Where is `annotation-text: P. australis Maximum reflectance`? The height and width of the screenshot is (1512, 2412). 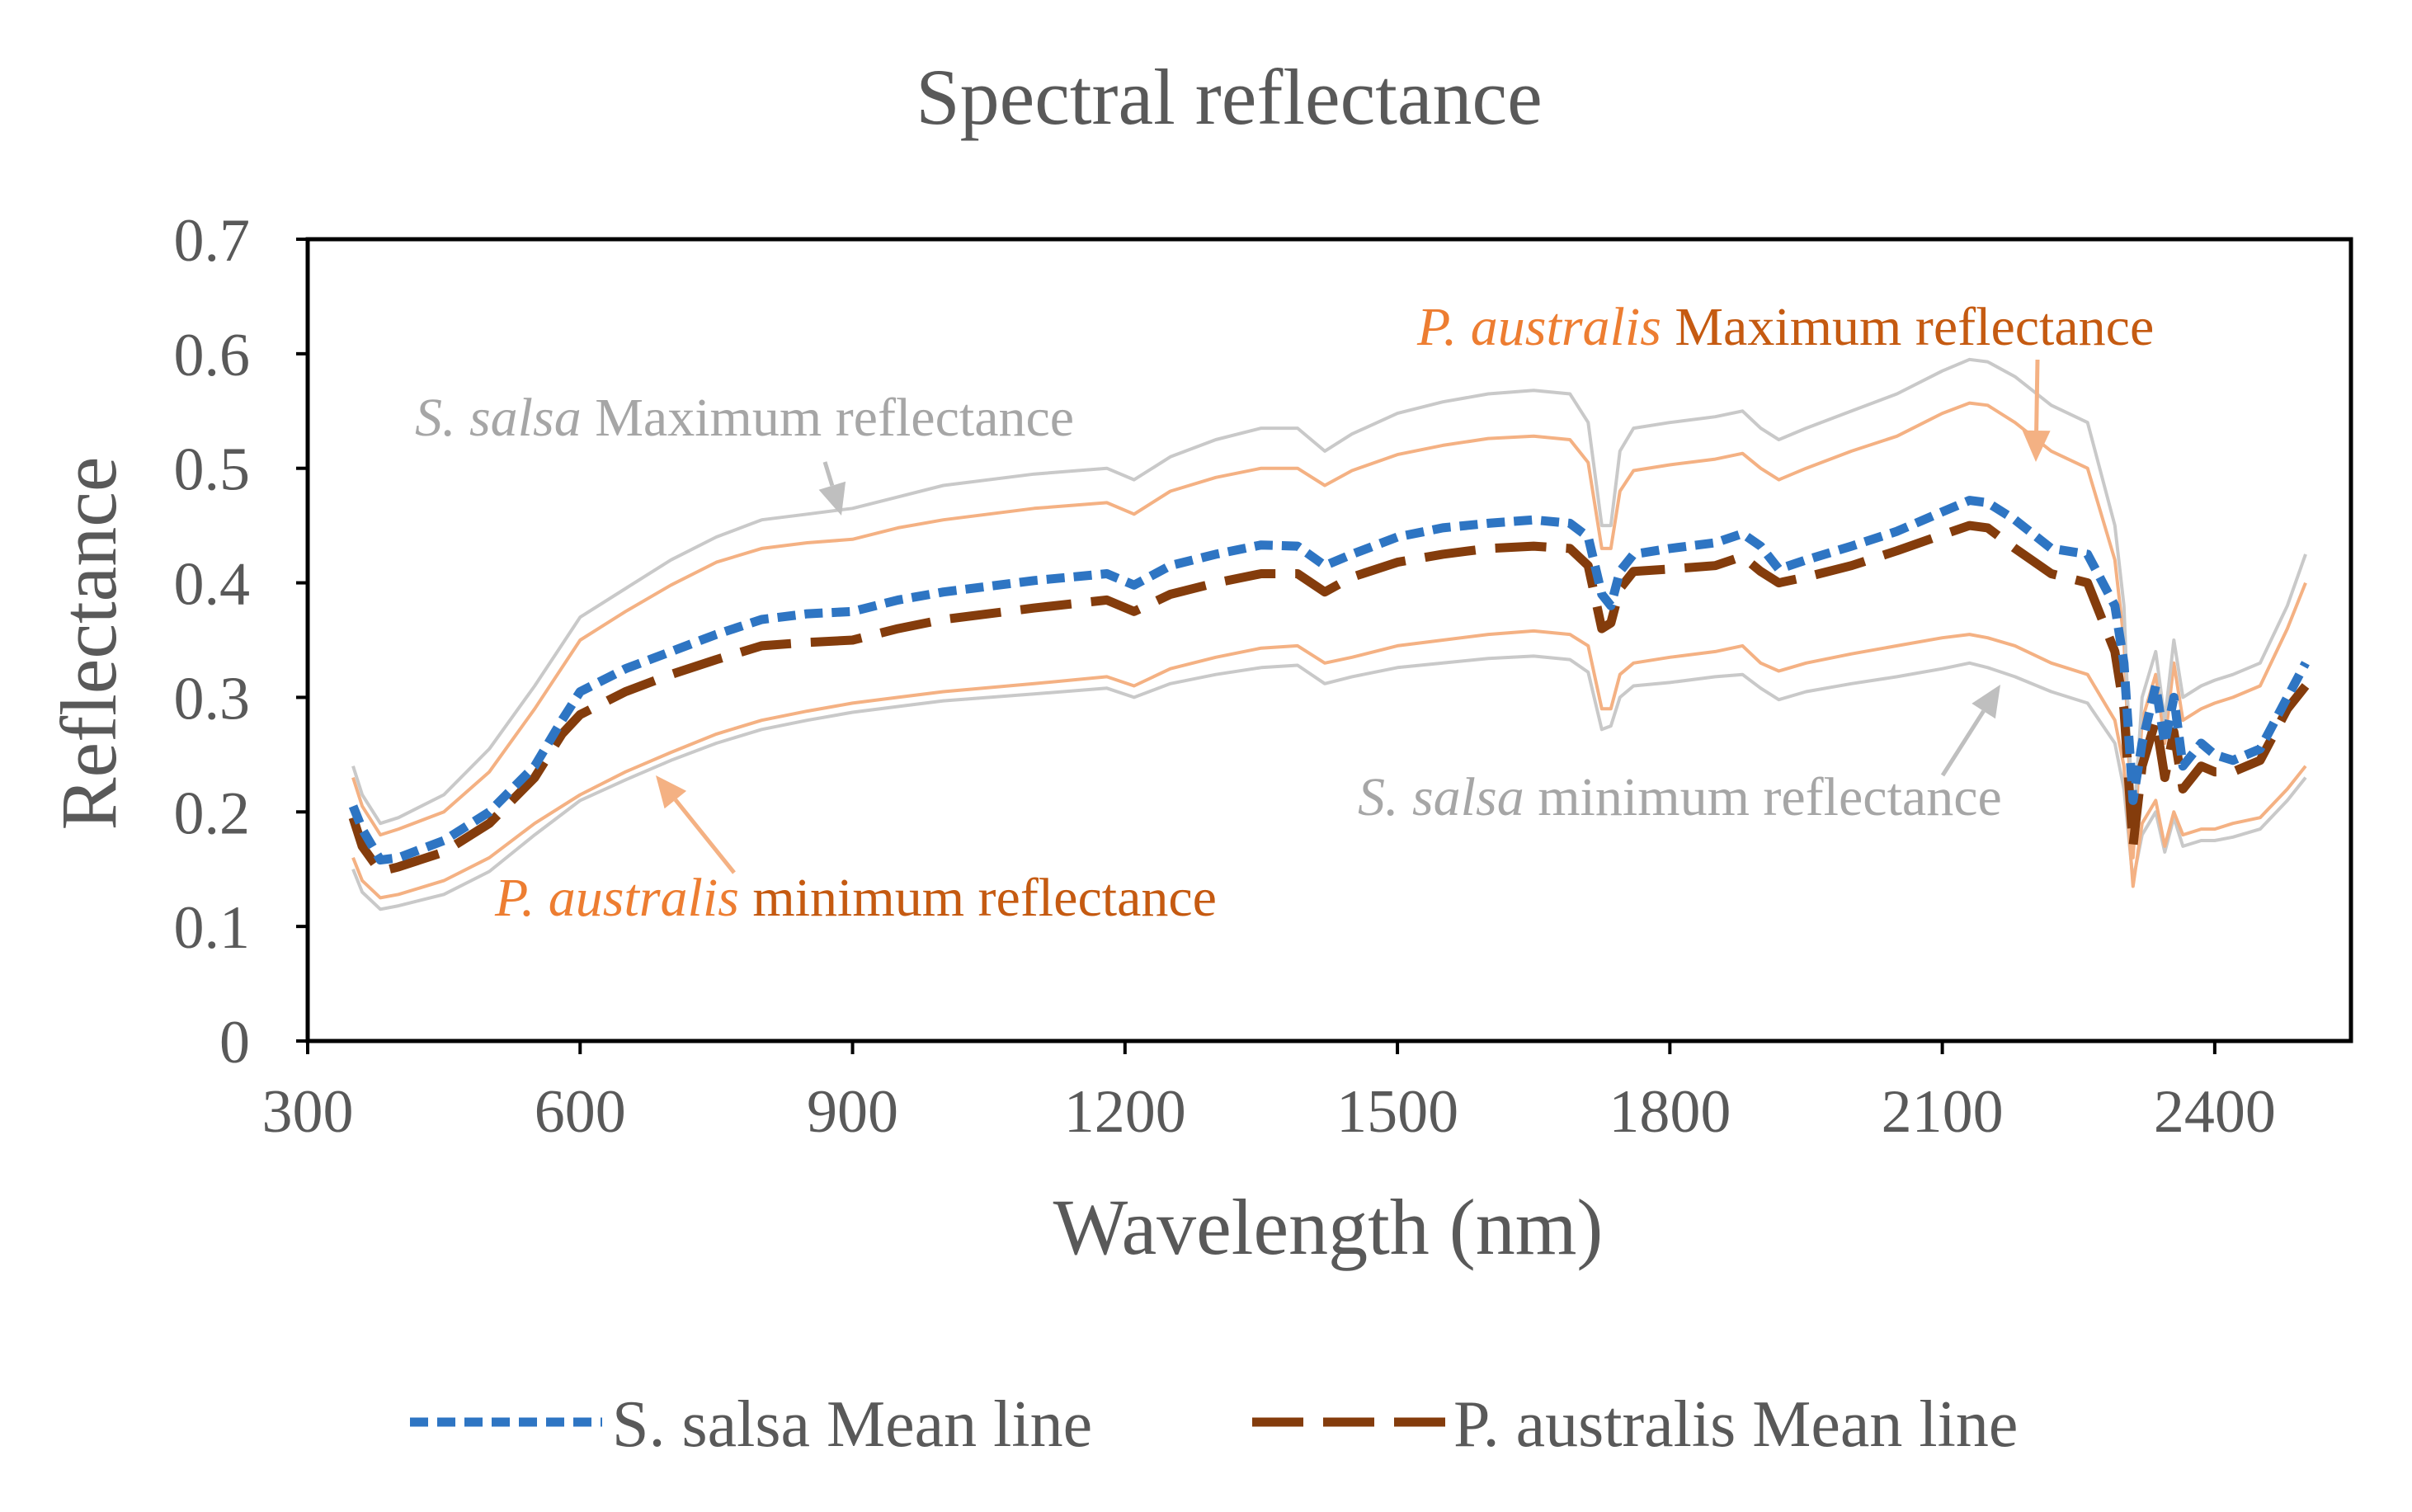
annotation-text: P. australis Maximum reflectance is located at coordinates (1785, 327).